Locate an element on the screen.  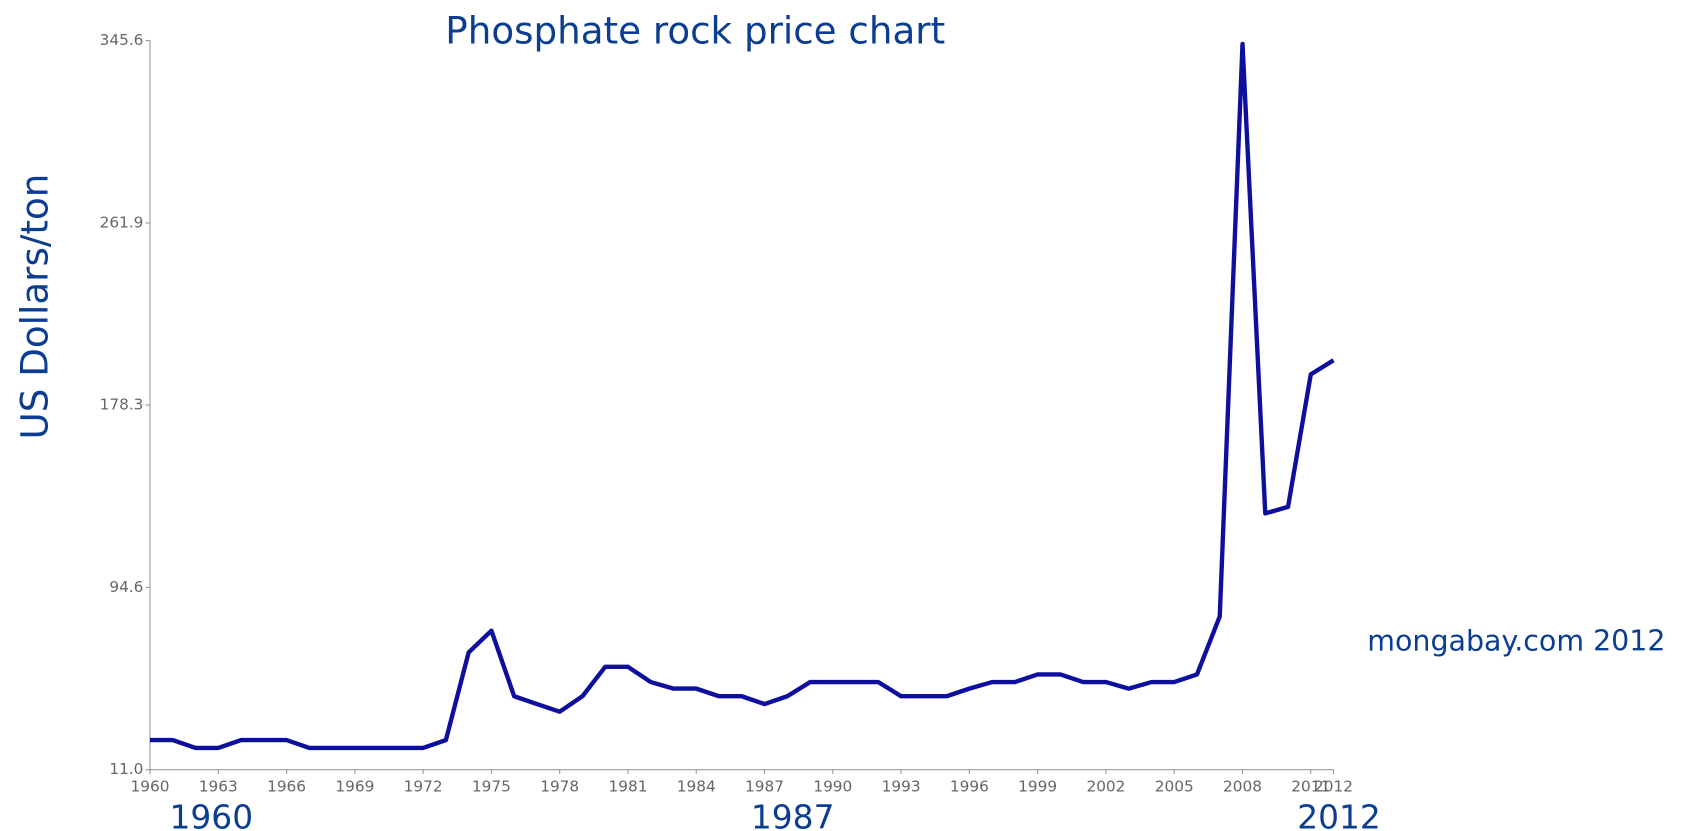
x-tick-label: 2008 is located at coordinates (1242, 787).